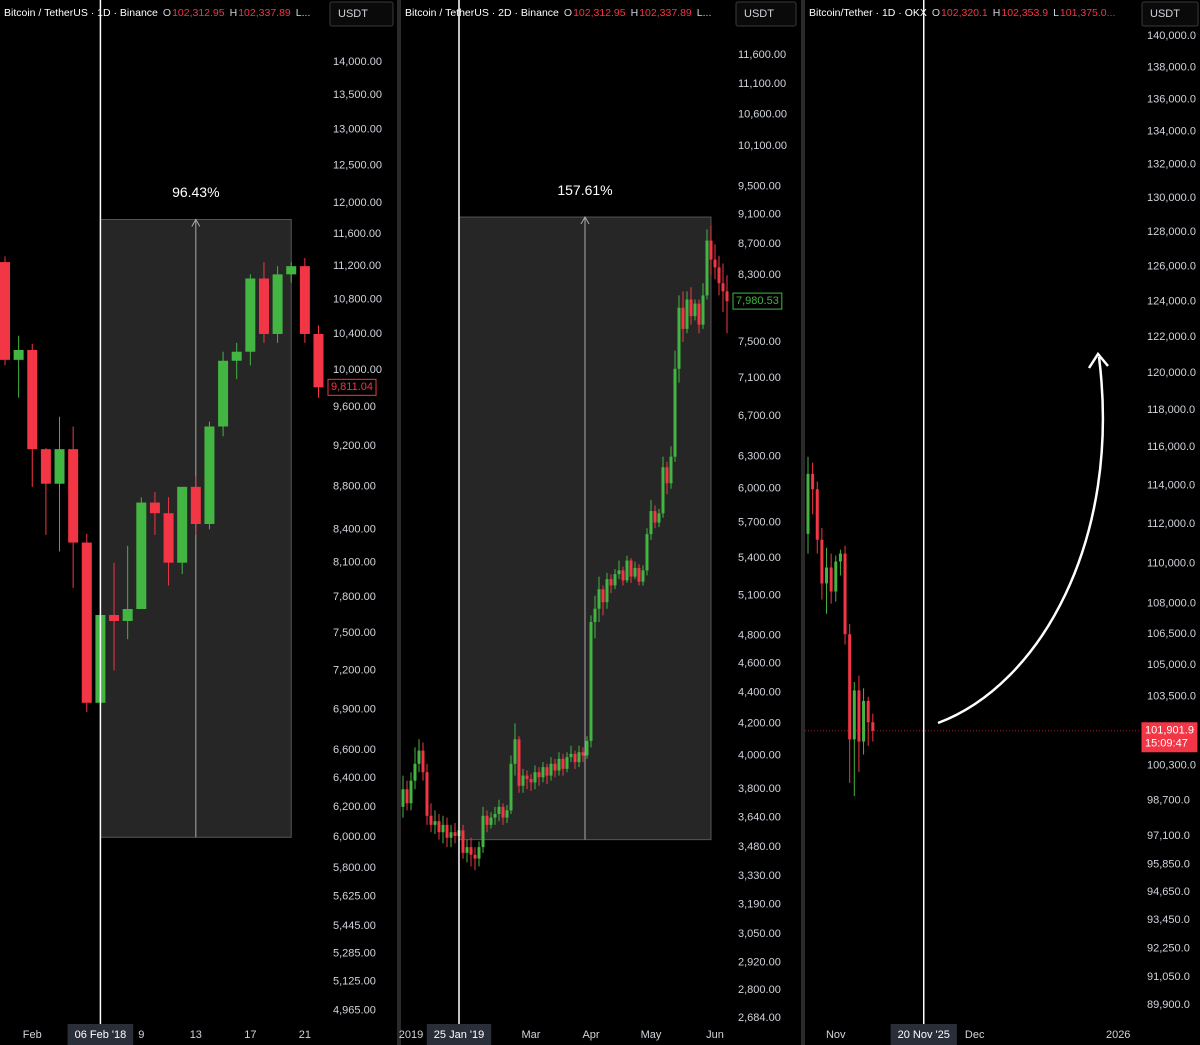 This screenshot has height=1045, width=1200. I want to click on y-tick-label: 97,100.0, so click(1168, 836).